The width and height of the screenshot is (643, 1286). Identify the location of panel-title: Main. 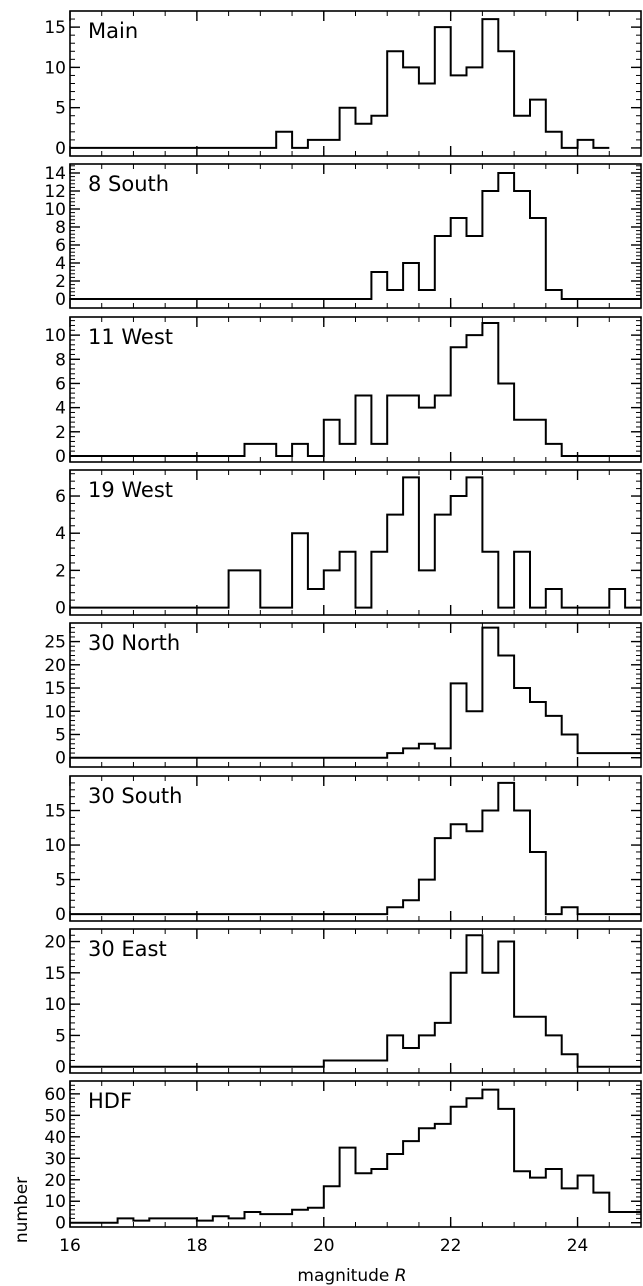
(113, 31).